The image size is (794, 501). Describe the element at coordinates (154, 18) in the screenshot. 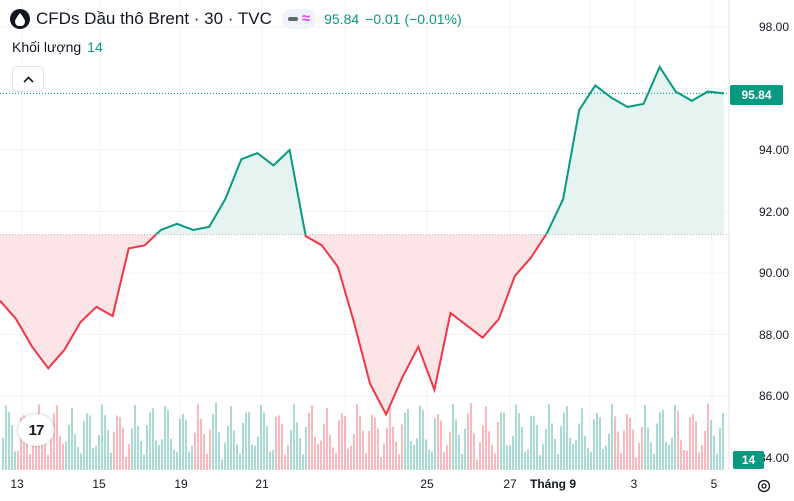

I see `symbol-title: CFDs Dầu thô Brent · 30 · TVC` at that location.